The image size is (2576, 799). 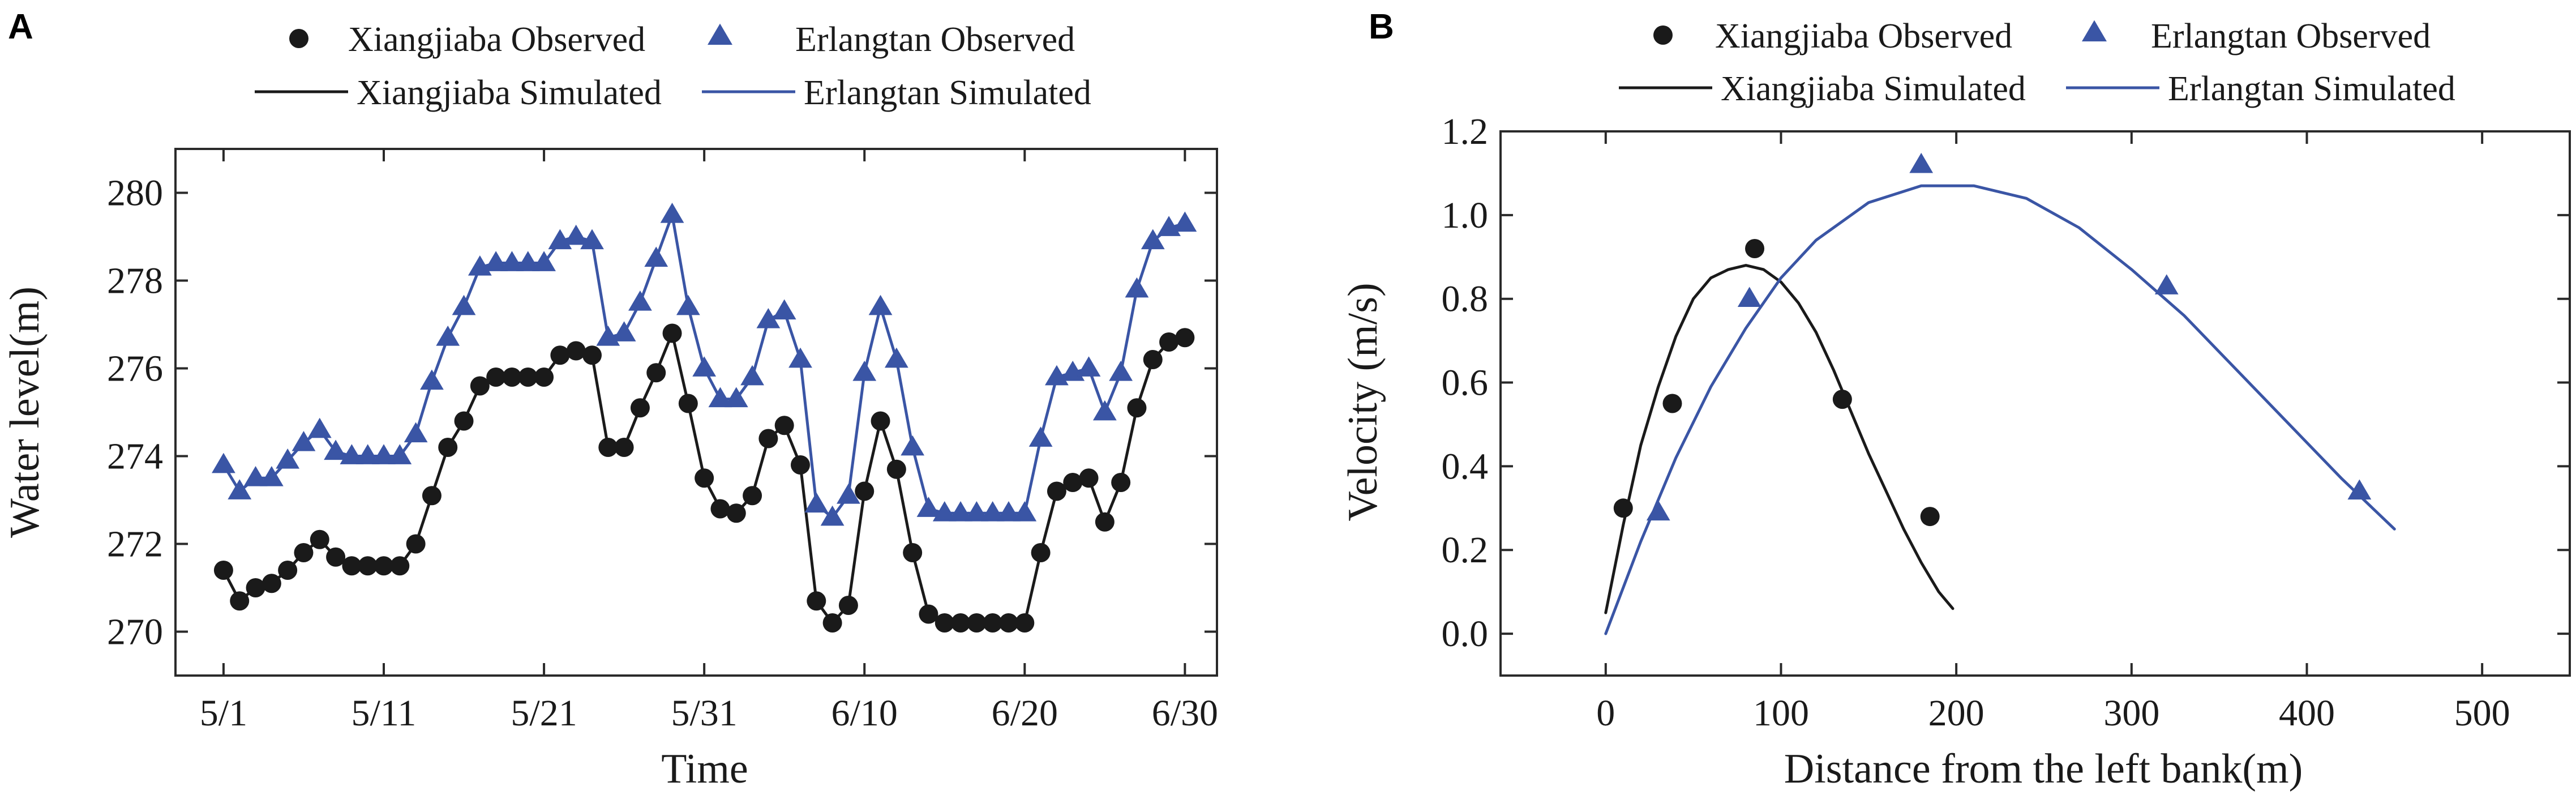 What do you see at coordinates (20, 27) in the screenshot?
I see `panel-a-letter: A` at bounding box center [20, 27].